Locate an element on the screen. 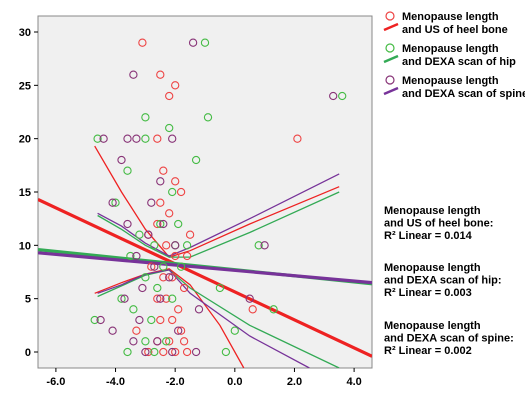  r2-annotation-line: and DEXA scan of hip: is located at coordinates (443, 281).